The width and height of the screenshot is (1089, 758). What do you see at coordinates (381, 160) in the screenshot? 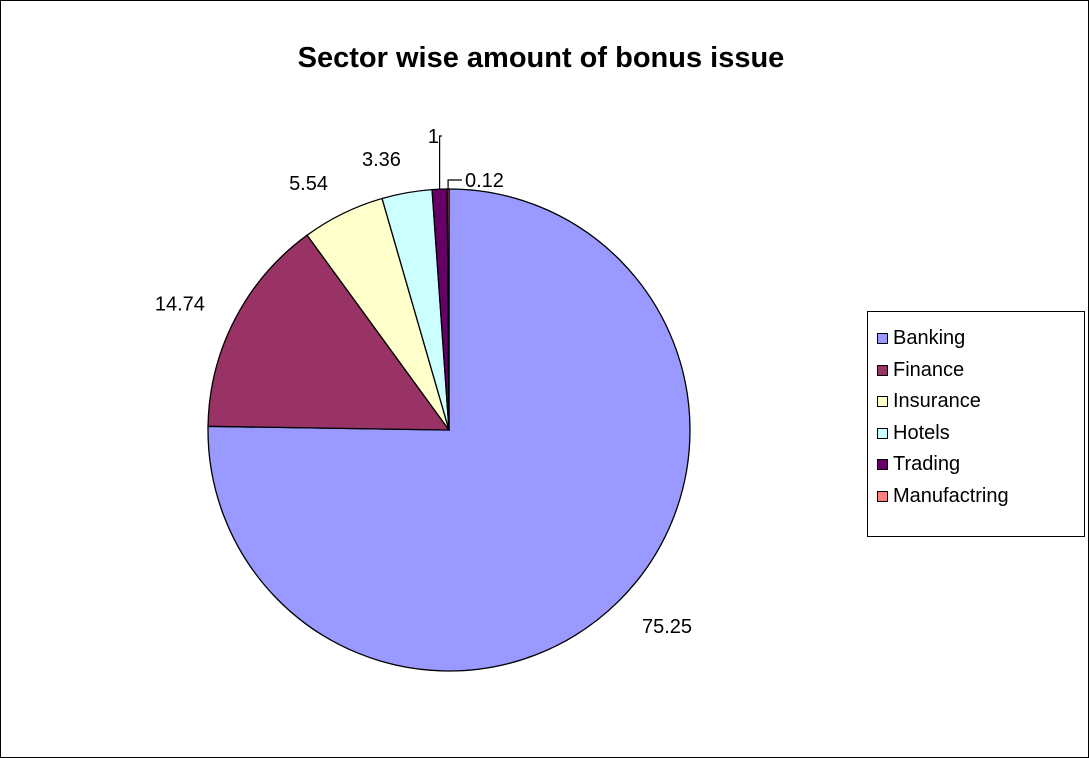
I see `data-label-hotels: 3.36` at bounding box center [381, 160].